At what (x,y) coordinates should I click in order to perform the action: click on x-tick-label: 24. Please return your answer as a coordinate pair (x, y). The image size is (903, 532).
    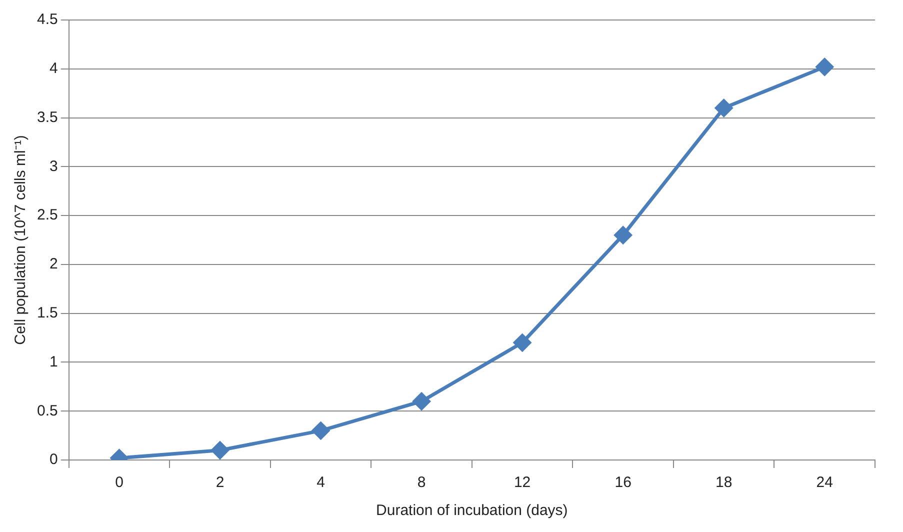
    Looking at the image, I should click on (824, 483).